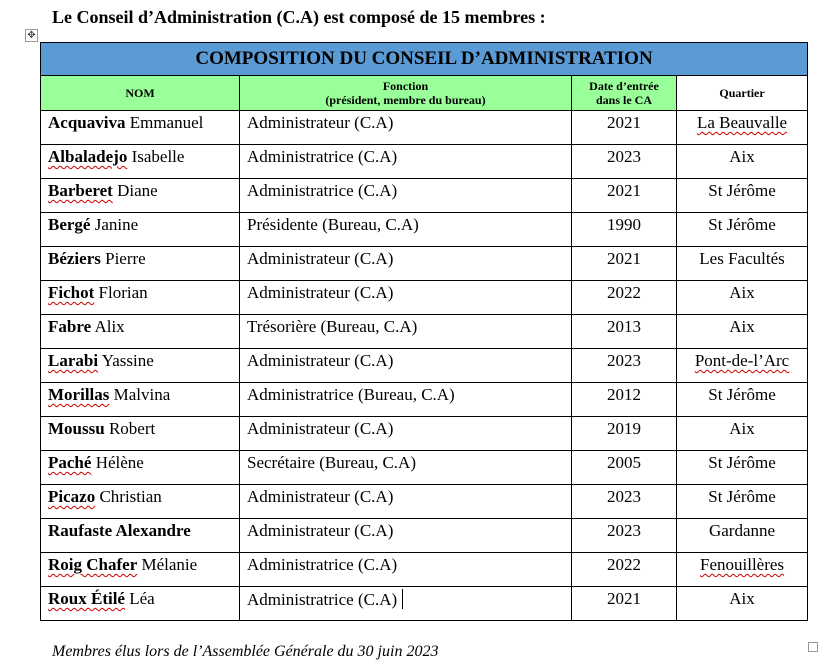 This screenshot has height=666, width=840. What do you see at coordinates (624, 501) in the screenshot?
I see `cell-date: 2023` at bounding box center [624, 501].